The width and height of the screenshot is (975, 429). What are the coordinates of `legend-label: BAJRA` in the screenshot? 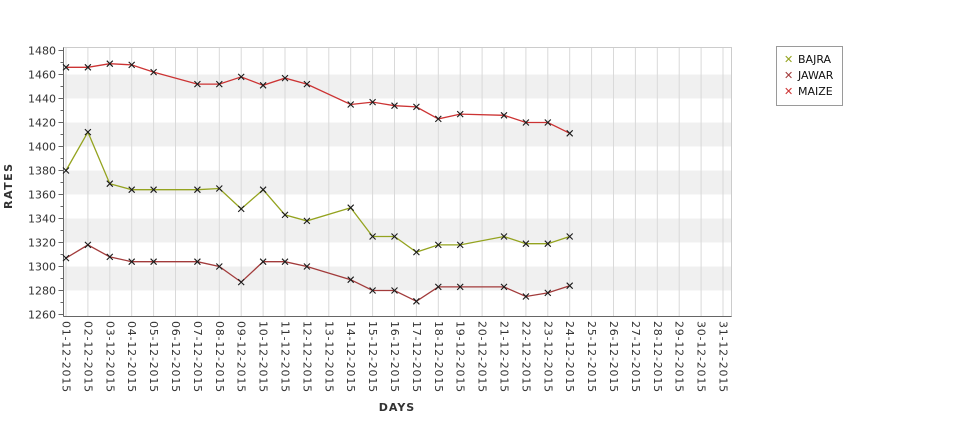 It's located at (815, 59).